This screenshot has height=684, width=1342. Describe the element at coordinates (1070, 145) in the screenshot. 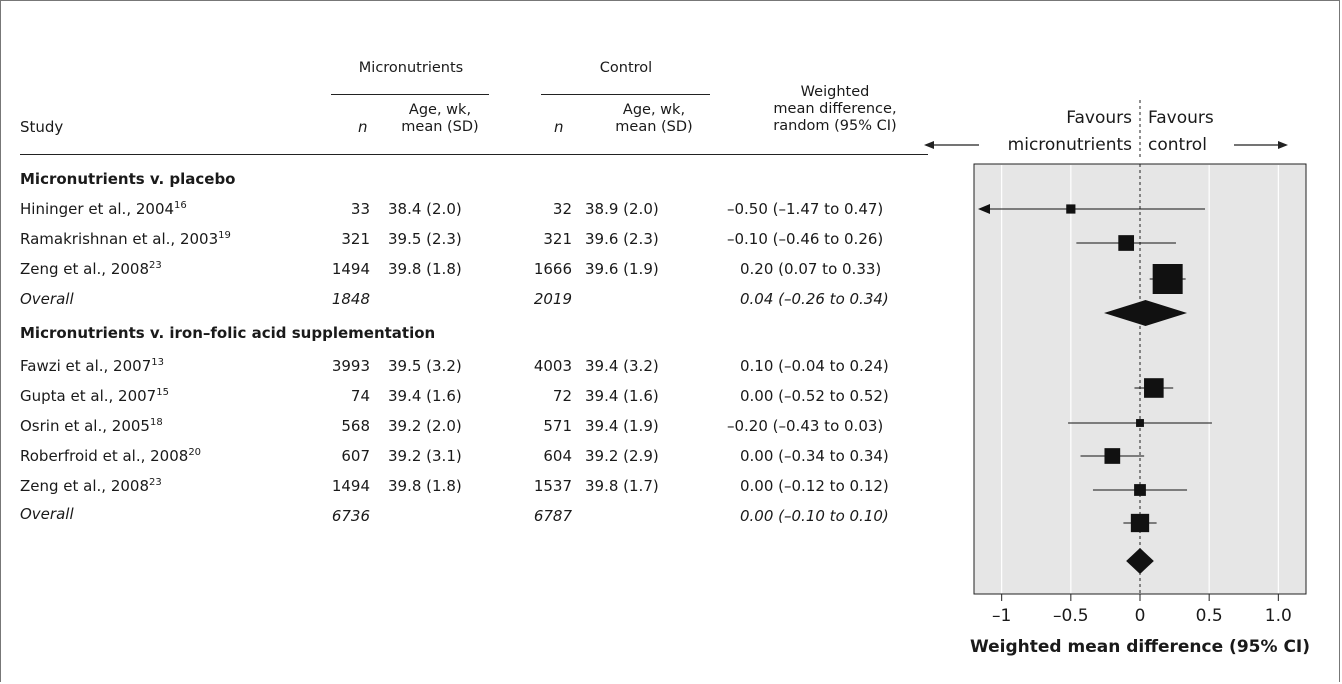

I see `favours-left-line2: micronutrients` at that location.